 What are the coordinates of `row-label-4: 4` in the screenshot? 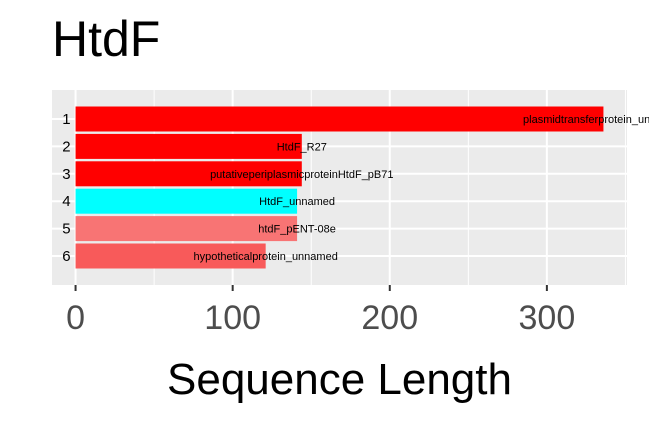 It's located at (66, 201).